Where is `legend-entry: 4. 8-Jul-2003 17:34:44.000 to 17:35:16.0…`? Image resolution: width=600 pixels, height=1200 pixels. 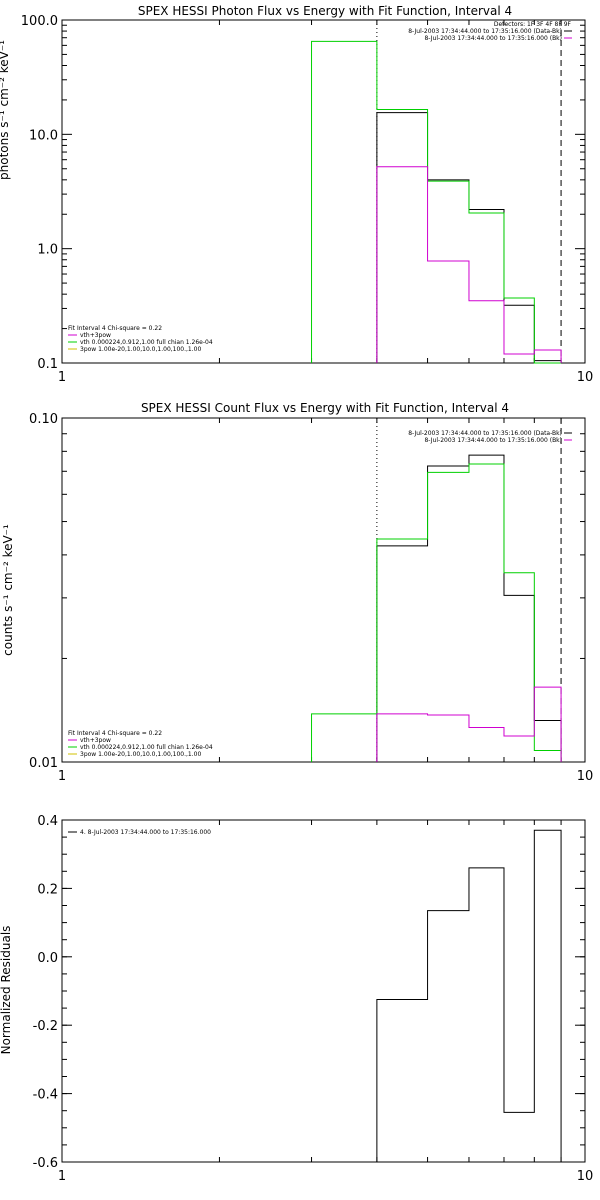
legend-entry: 4. 8-Jul-2003 17:34:44.000 to 17:35:16.0… is located at coordinates (145, 832).